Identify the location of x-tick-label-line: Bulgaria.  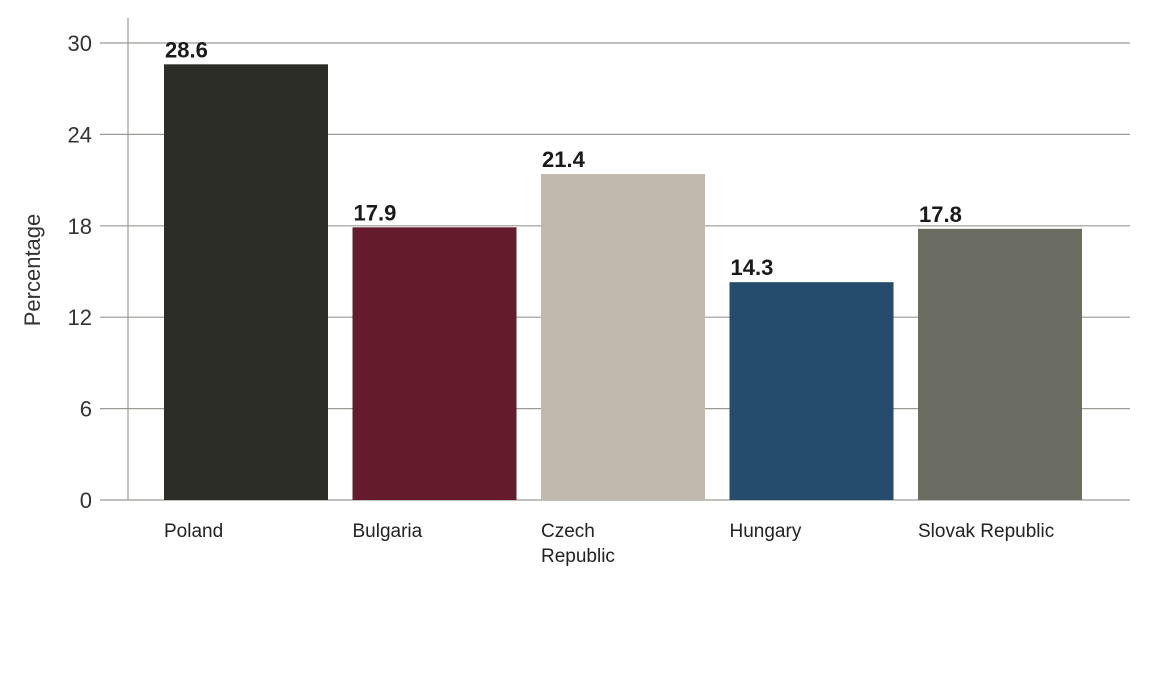
(388, 531).